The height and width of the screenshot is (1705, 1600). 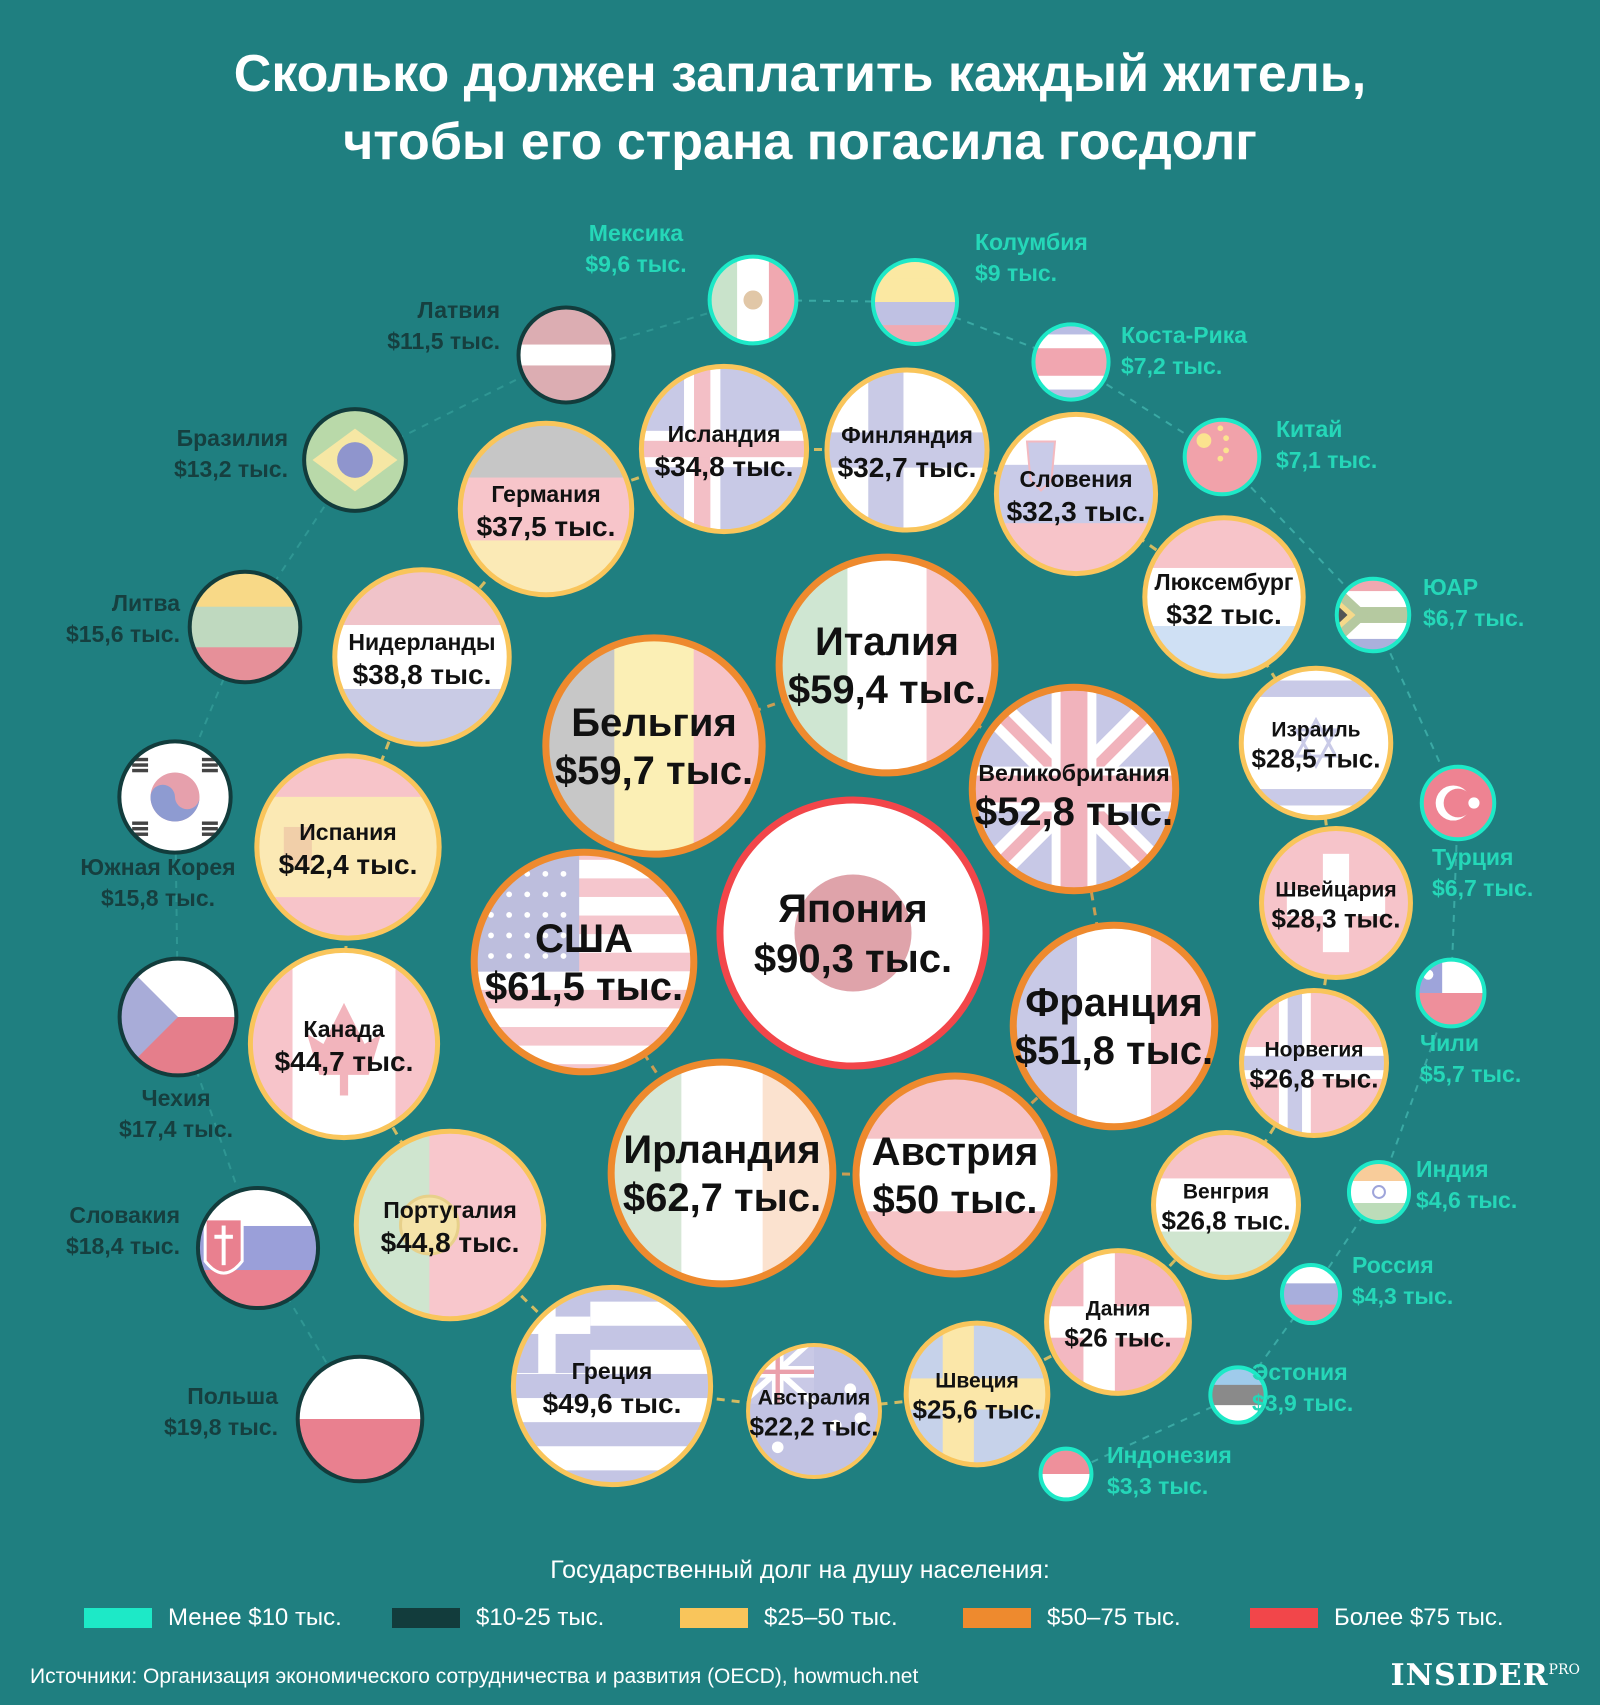 What do you see at coordinates (1469, 1675) in the screenshot?
I see `brand-name: INSIDER` at bounding box center [1469, 1675].